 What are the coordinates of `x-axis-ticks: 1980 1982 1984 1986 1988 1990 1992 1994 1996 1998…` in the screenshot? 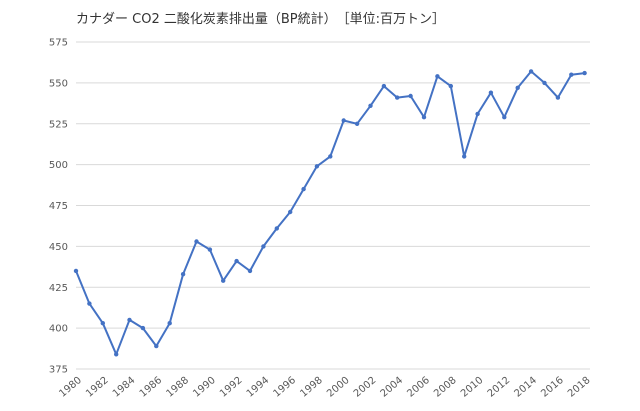 It's located at (324, 387).